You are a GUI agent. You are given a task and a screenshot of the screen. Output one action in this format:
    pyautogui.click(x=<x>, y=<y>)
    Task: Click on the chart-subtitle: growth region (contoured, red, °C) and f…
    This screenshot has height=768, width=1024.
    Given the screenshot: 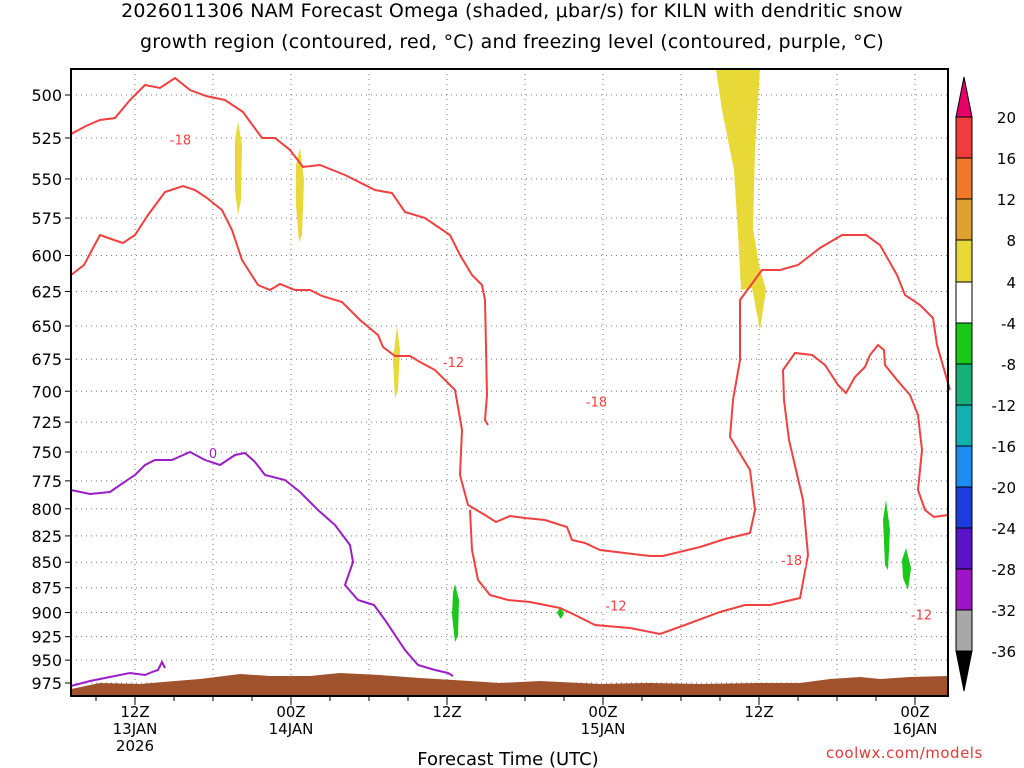 What is the action you would take?
    pyautogui.click(x=512, y=42)
    